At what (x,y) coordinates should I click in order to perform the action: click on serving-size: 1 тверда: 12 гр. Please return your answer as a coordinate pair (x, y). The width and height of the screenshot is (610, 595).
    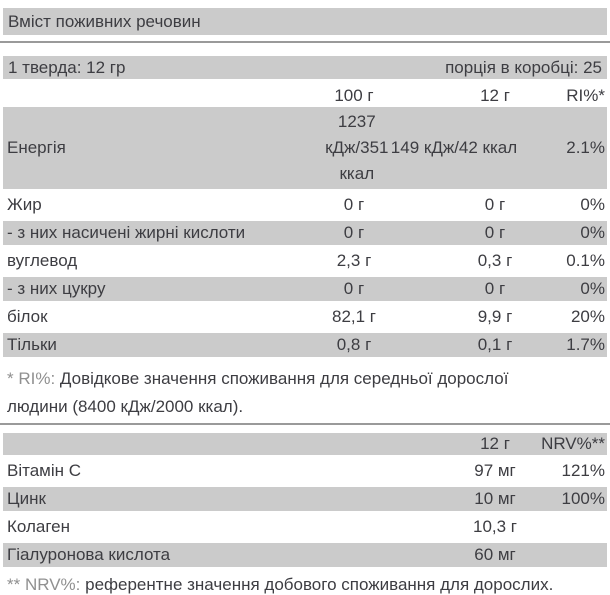
    Looking at the image, I should click on (67, 67).